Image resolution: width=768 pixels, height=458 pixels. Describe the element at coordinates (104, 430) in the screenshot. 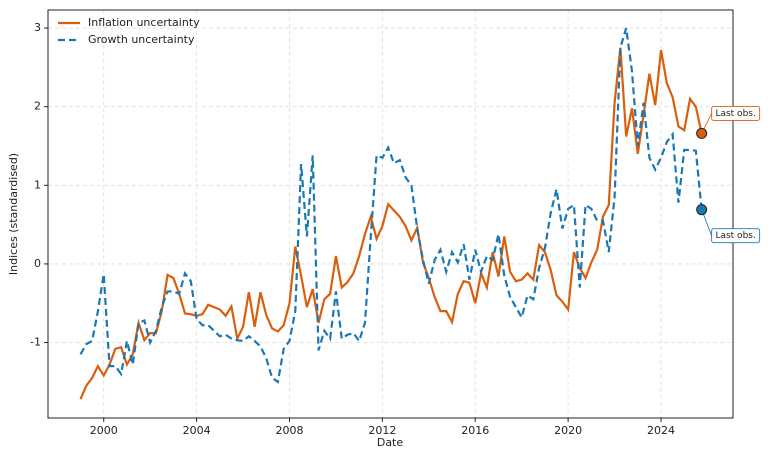

I see `x-tick-label: 2000` at that location.